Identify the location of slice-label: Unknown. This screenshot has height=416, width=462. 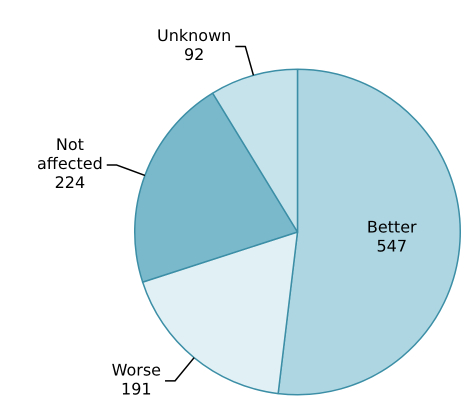
(194, 36).